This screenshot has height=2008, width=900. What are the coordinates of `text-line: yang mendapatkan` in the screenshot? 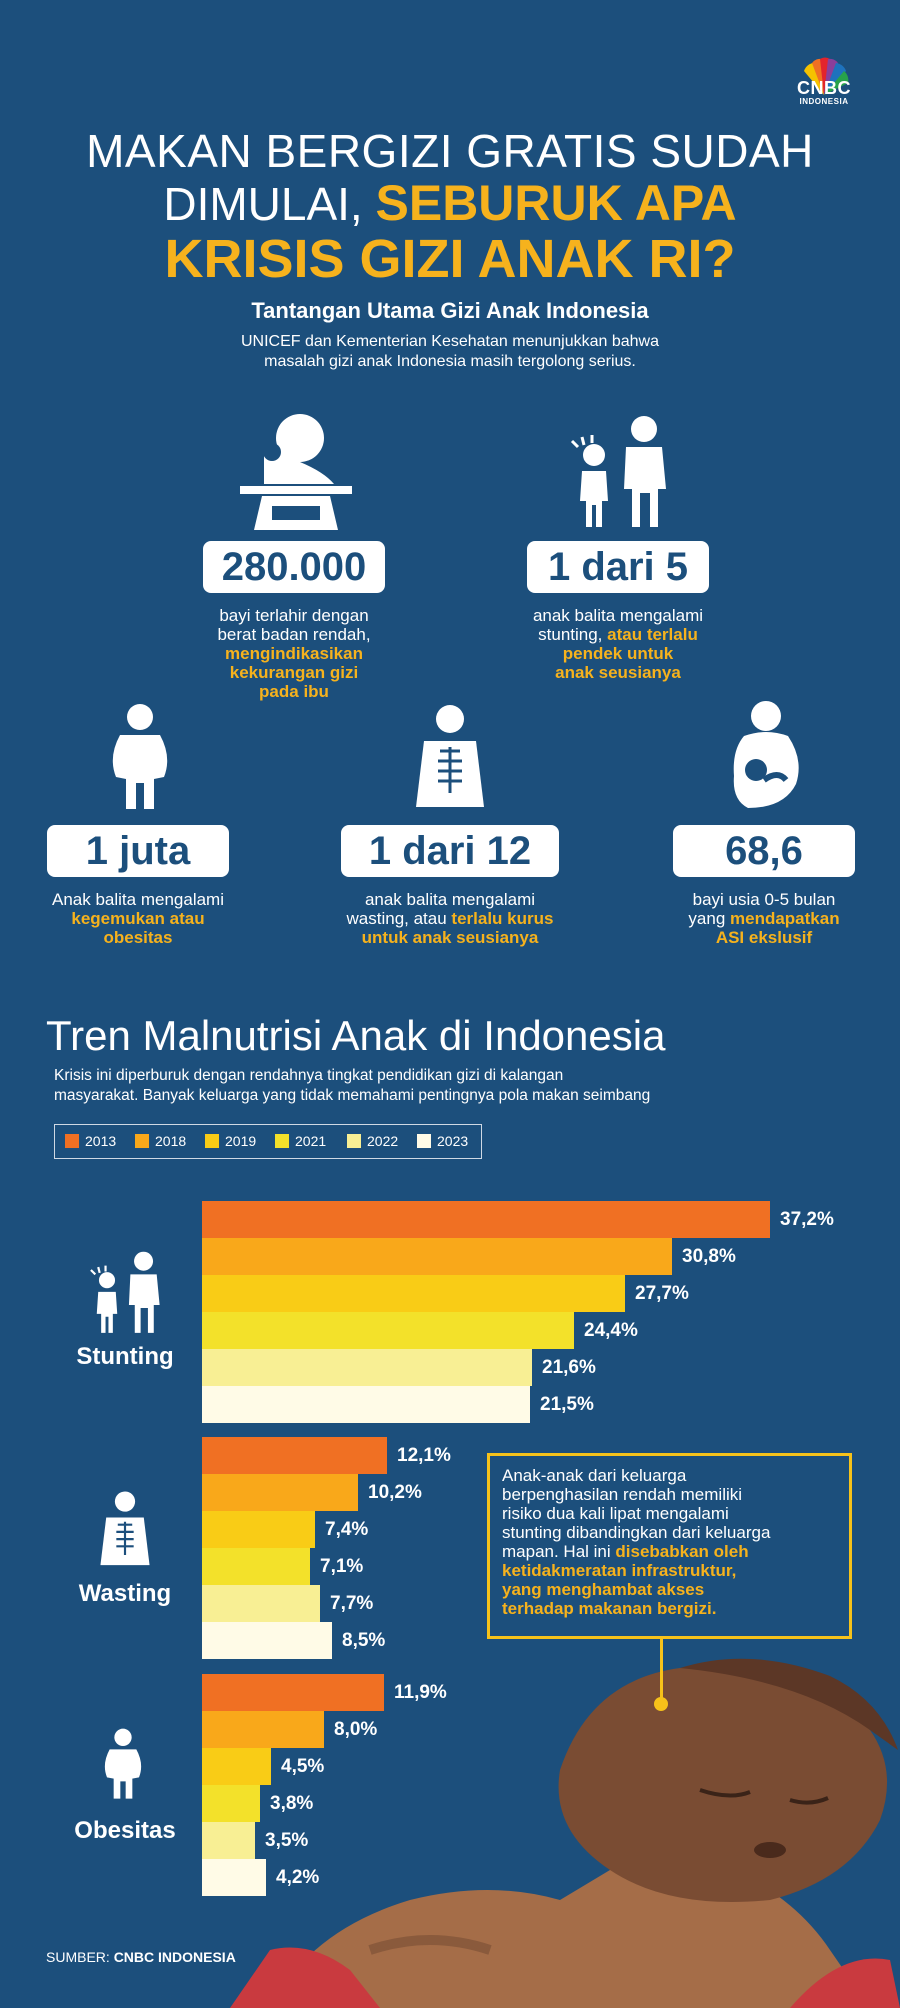 It's located at (764, 918).